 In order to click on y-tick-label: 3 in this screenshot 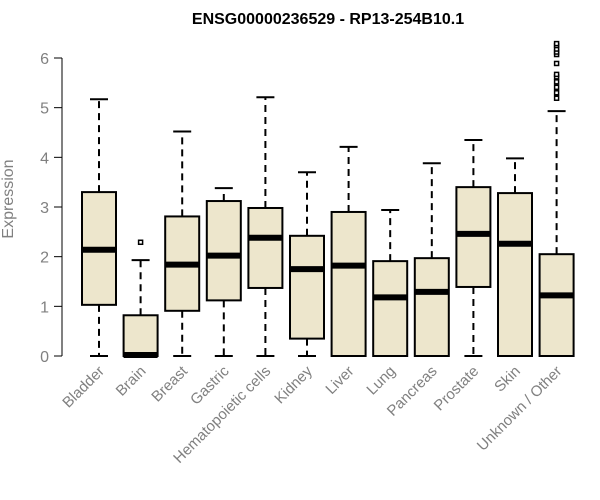, I will do `click(44, 208)`.